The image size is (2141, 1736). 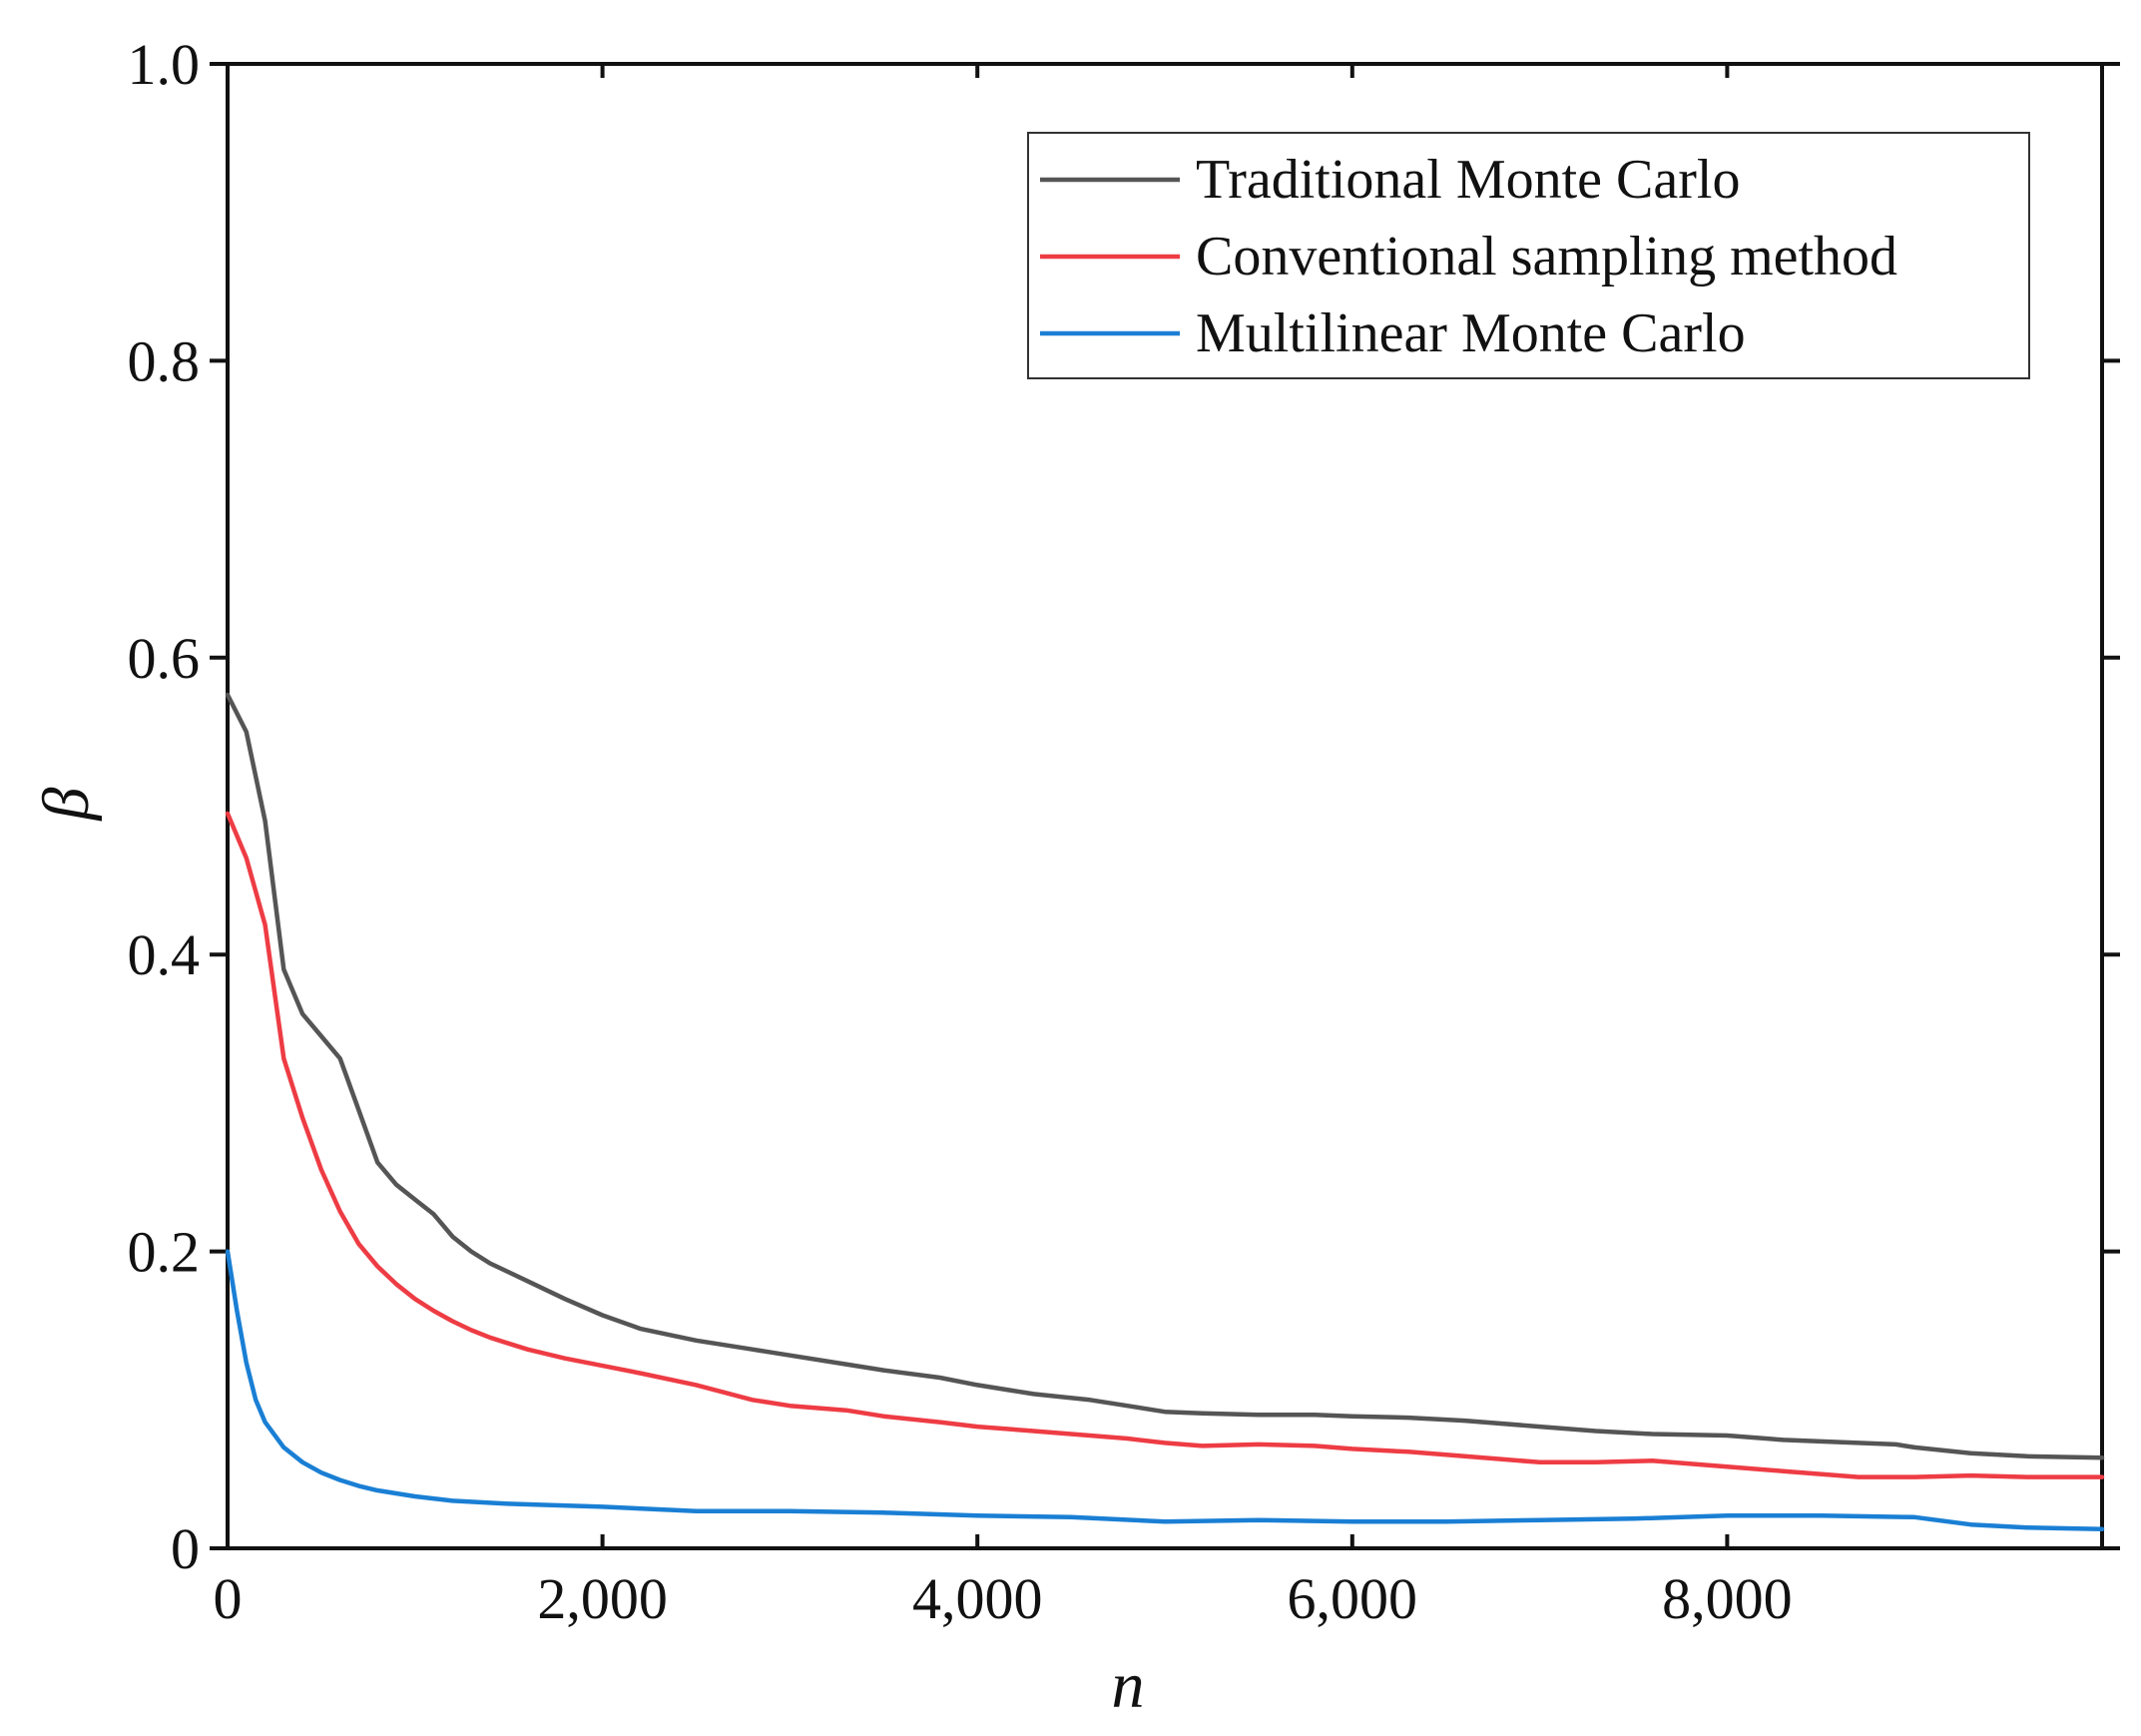 I want to click on y-tick-label: 0.4, so click(x=165, y=954).